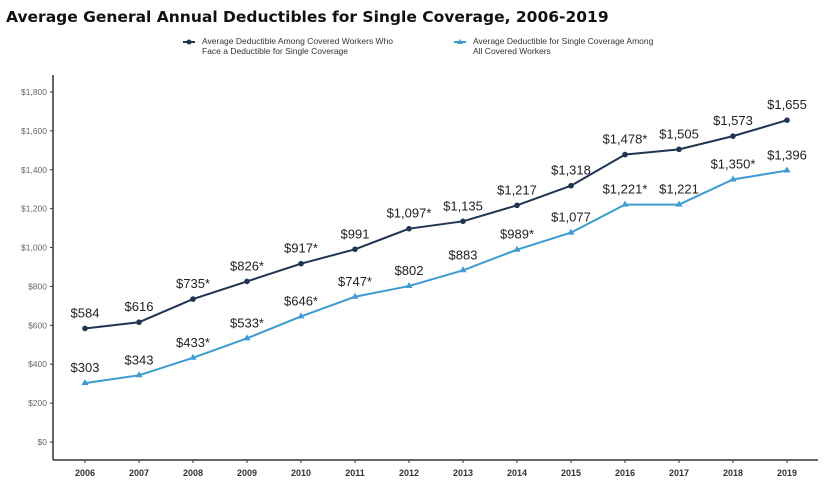  Describe the element at coordinates (625, 189) in the screenshot. I see `data-label: $1,221*` at that location.